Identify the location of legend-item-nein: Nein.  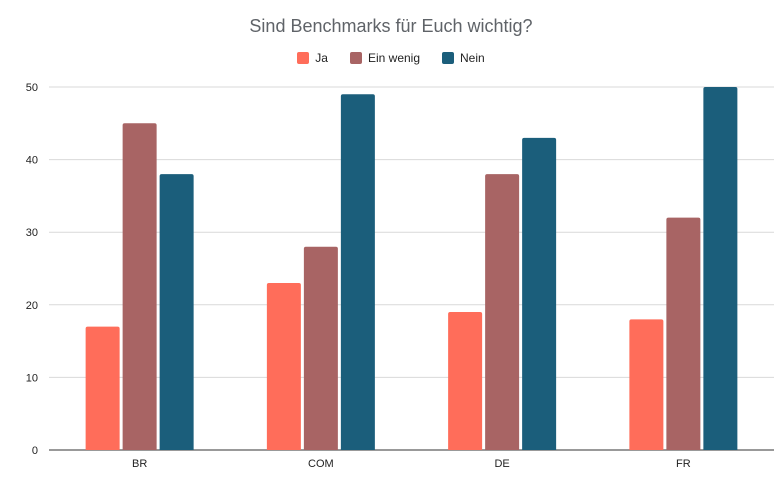
(463, 58).